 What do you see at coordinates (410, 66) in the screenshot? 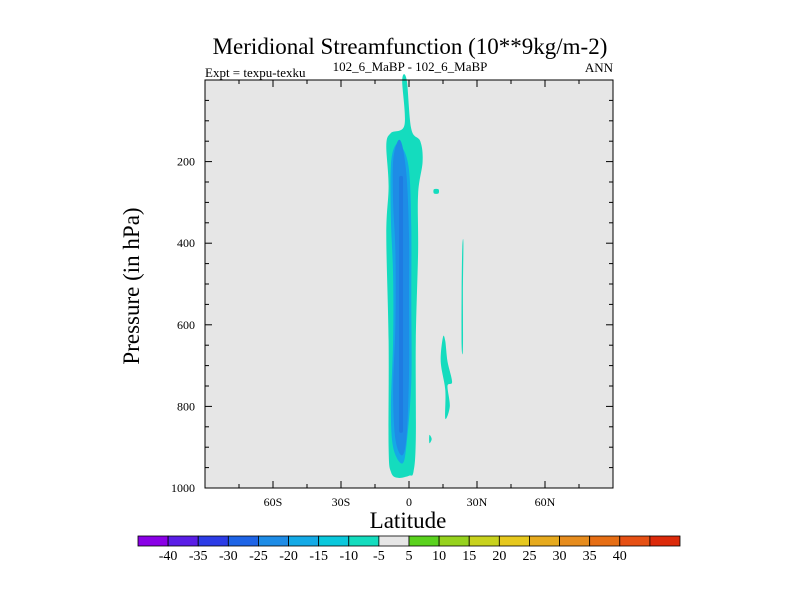
I see `center-label: 102_6_MaBP - 102_6_MaBP` at bounding box center [410, 66].